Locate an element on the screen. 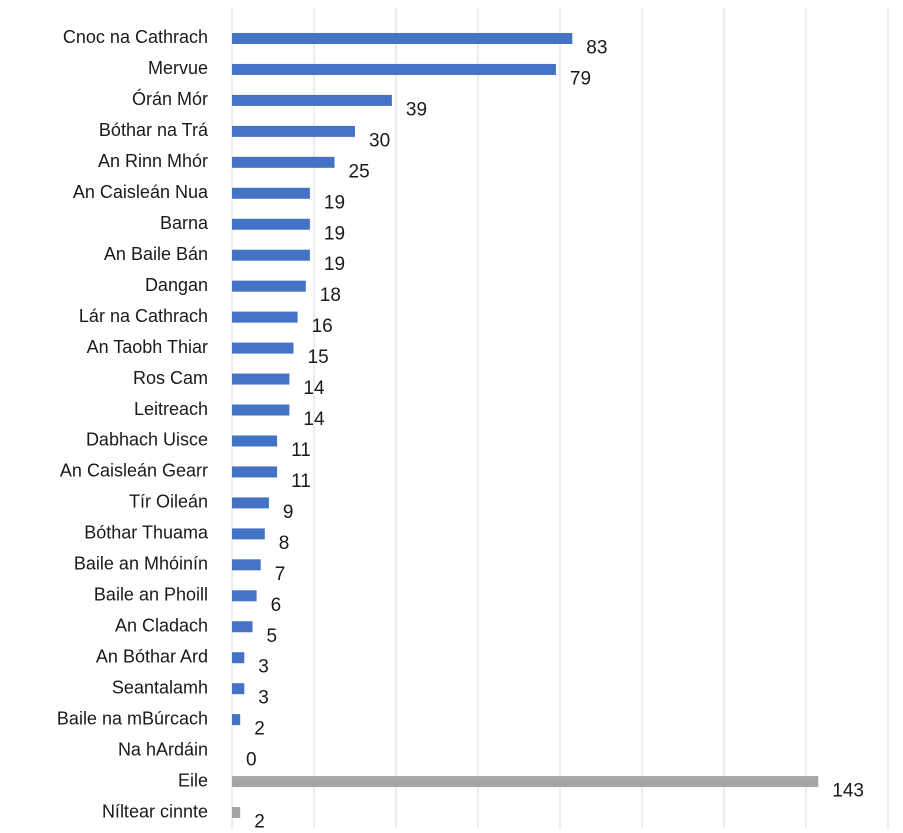 This screenshot has height=833, width=903. category-label: Dangan is located at coordinates (176, 285).